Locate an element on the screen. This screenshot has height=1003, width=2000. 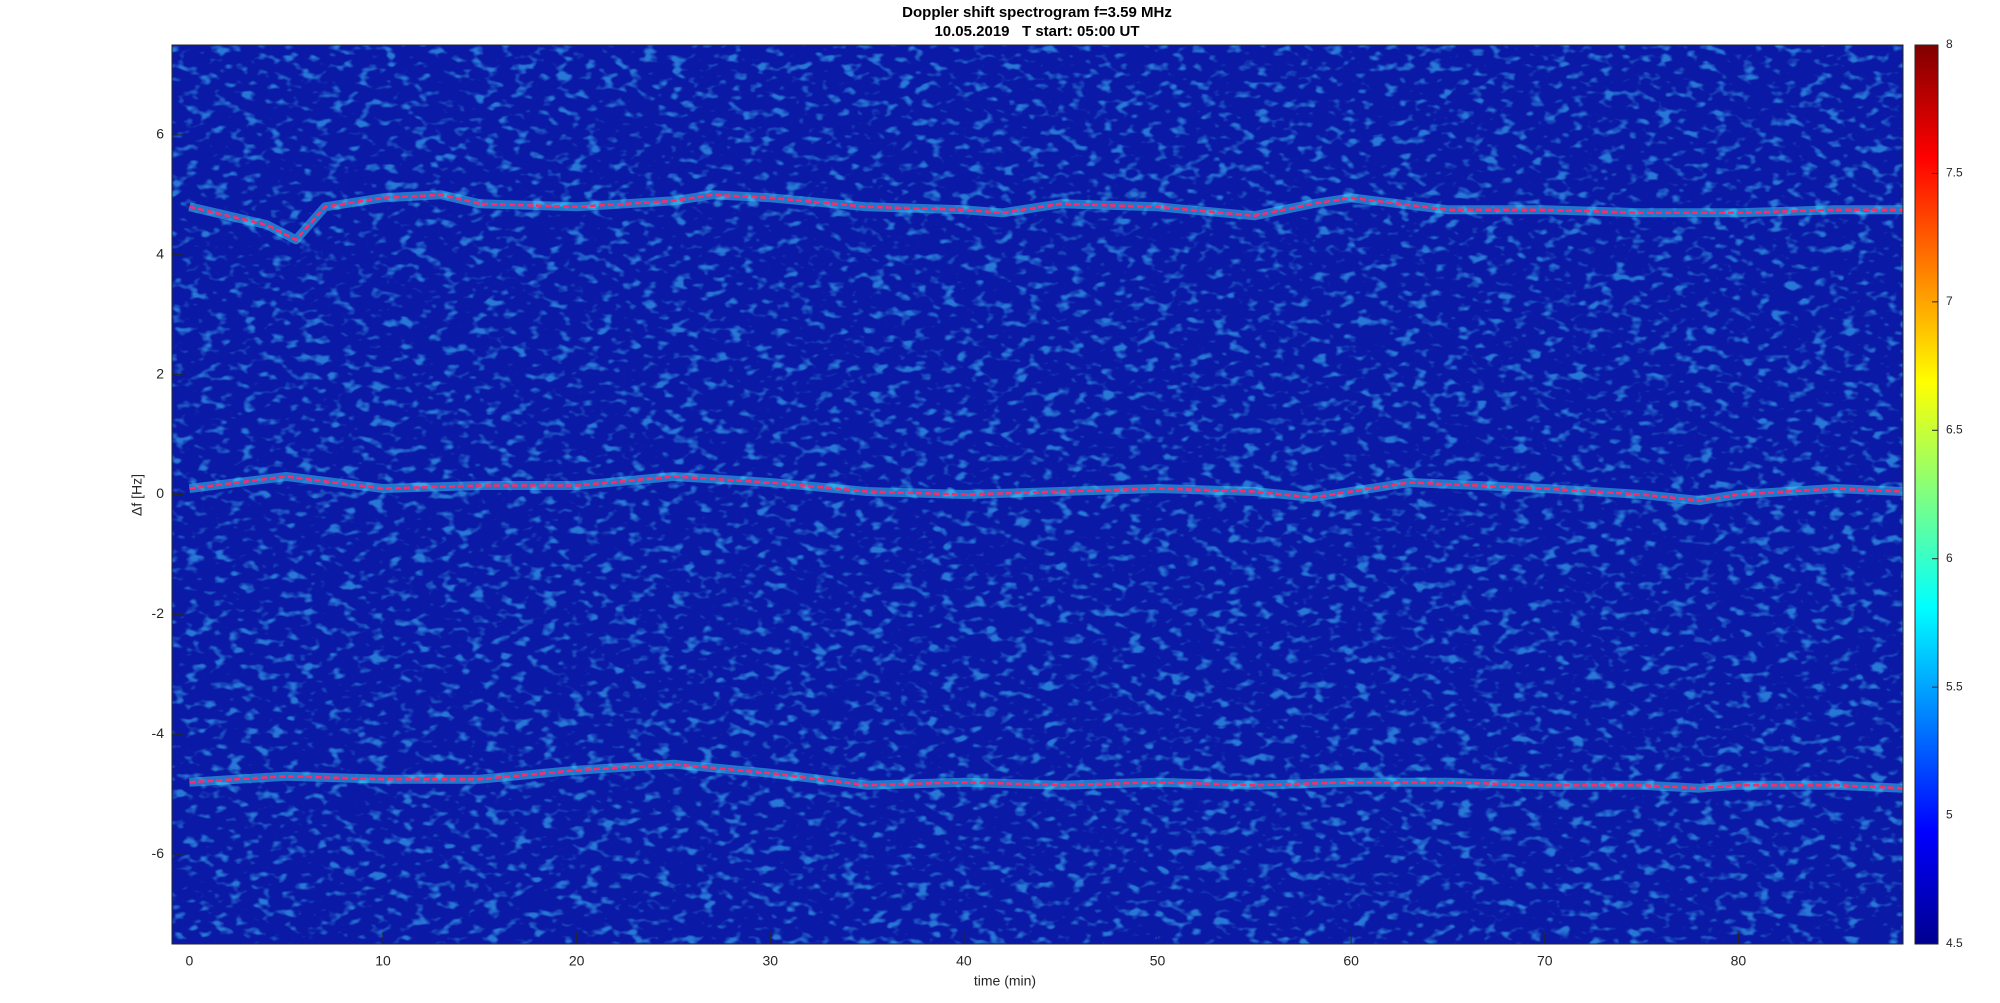
x-tick-label: 20 is located at coordinates (577, 961).